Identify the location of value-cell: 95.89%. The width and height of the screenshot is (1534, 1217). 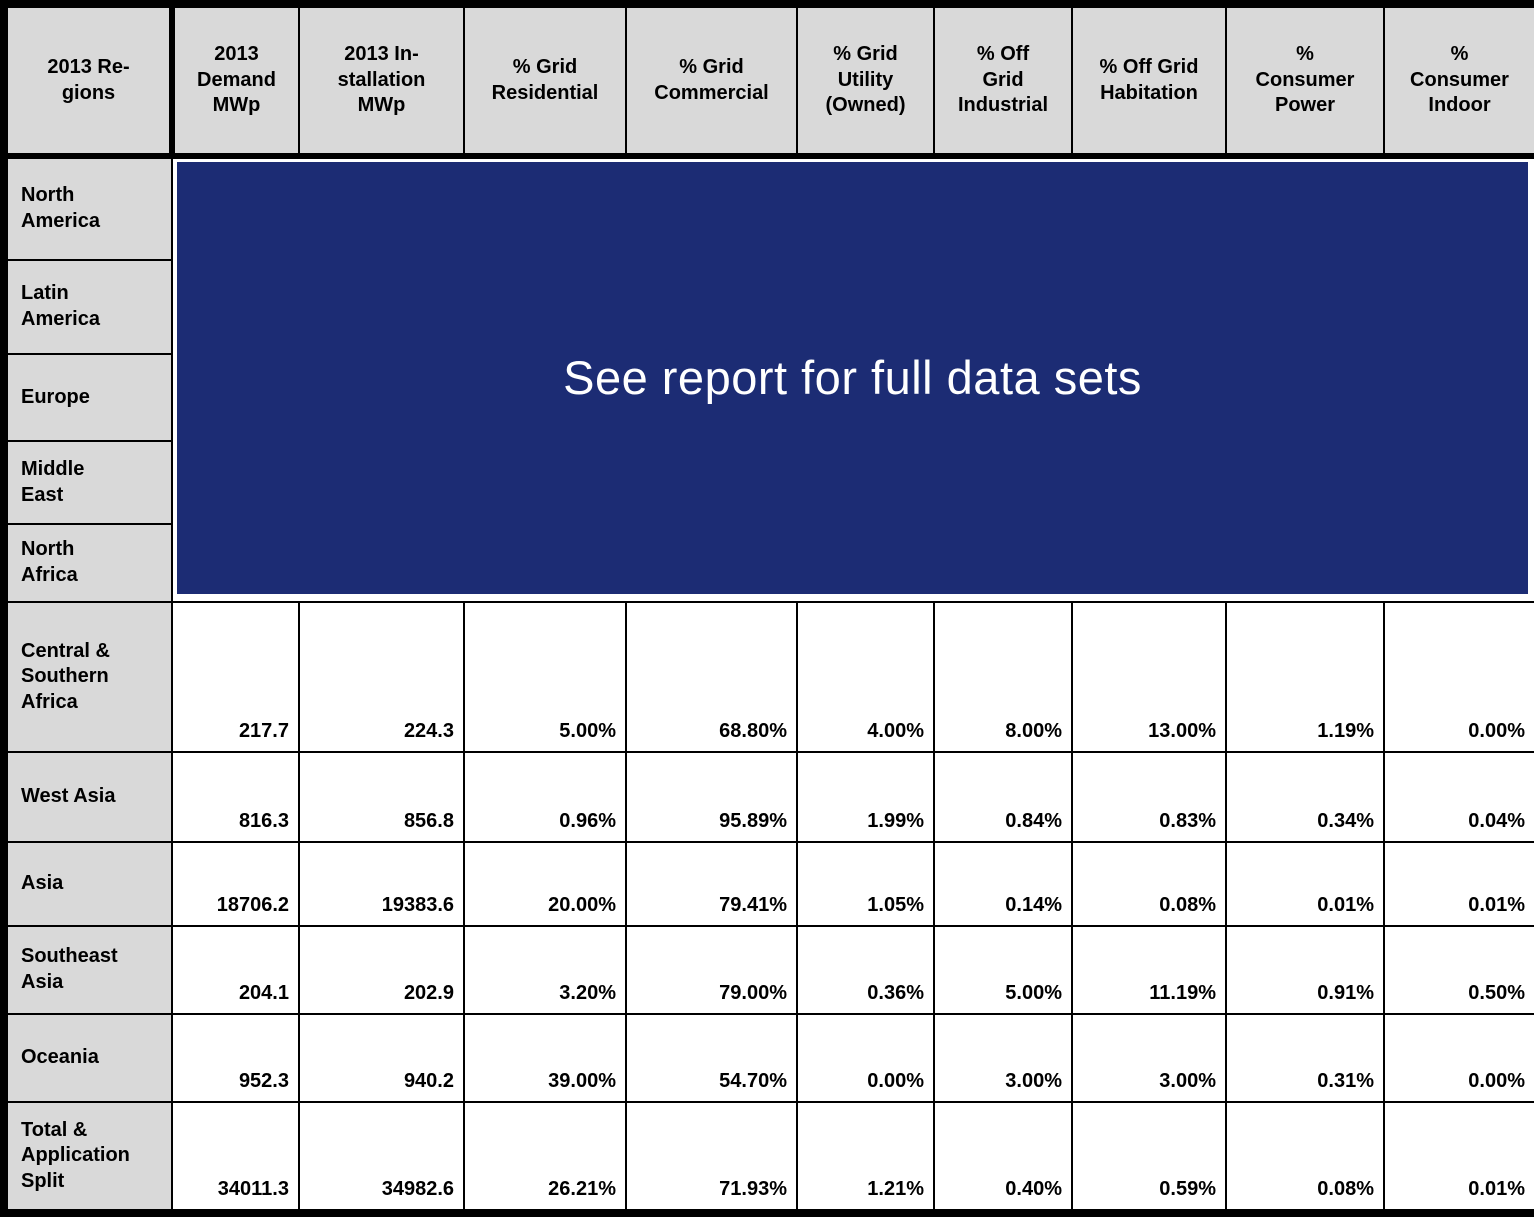
(711, 797).